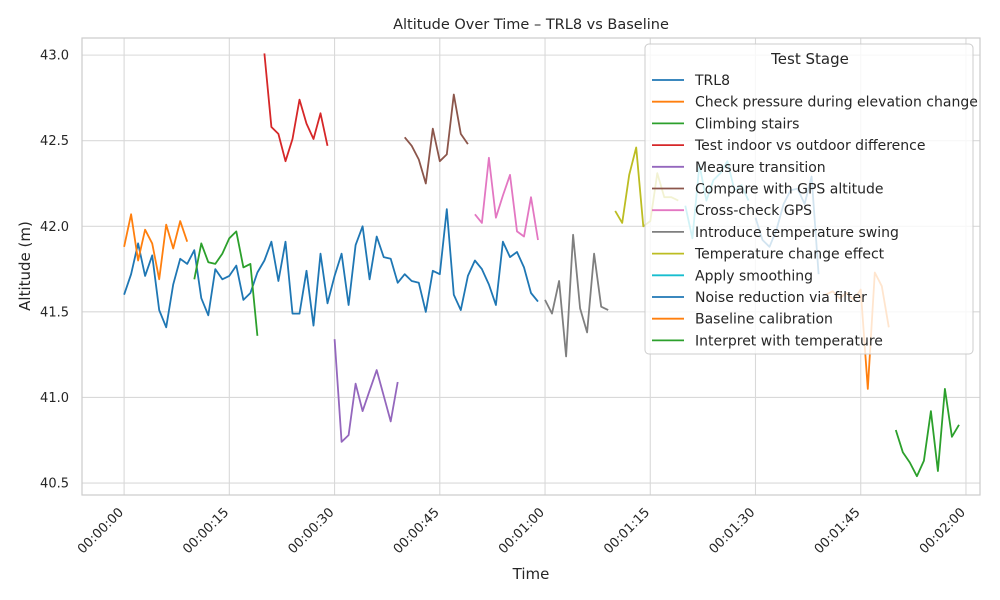  Describe the element at coordinates (797, 233) in the screenshot. I see `legend-label: Introduce temperature swing` at that location.